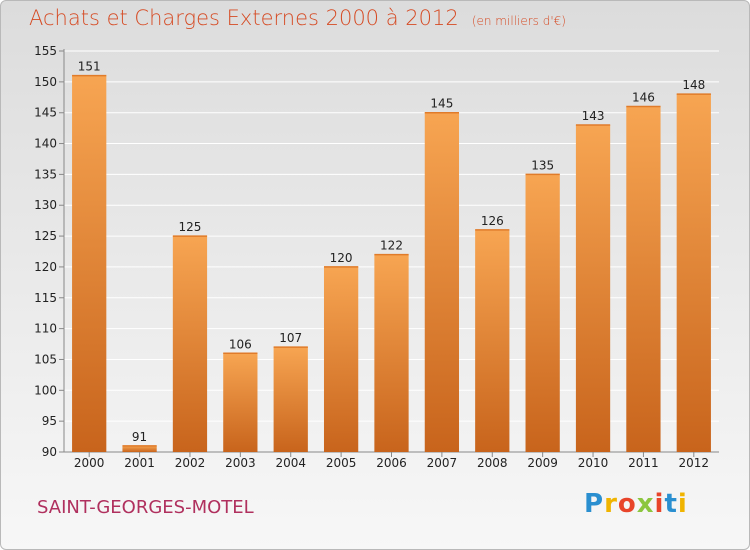 This screenshot has height=550, width=750. I want to click on logo-letter: r, so click(611, 504).